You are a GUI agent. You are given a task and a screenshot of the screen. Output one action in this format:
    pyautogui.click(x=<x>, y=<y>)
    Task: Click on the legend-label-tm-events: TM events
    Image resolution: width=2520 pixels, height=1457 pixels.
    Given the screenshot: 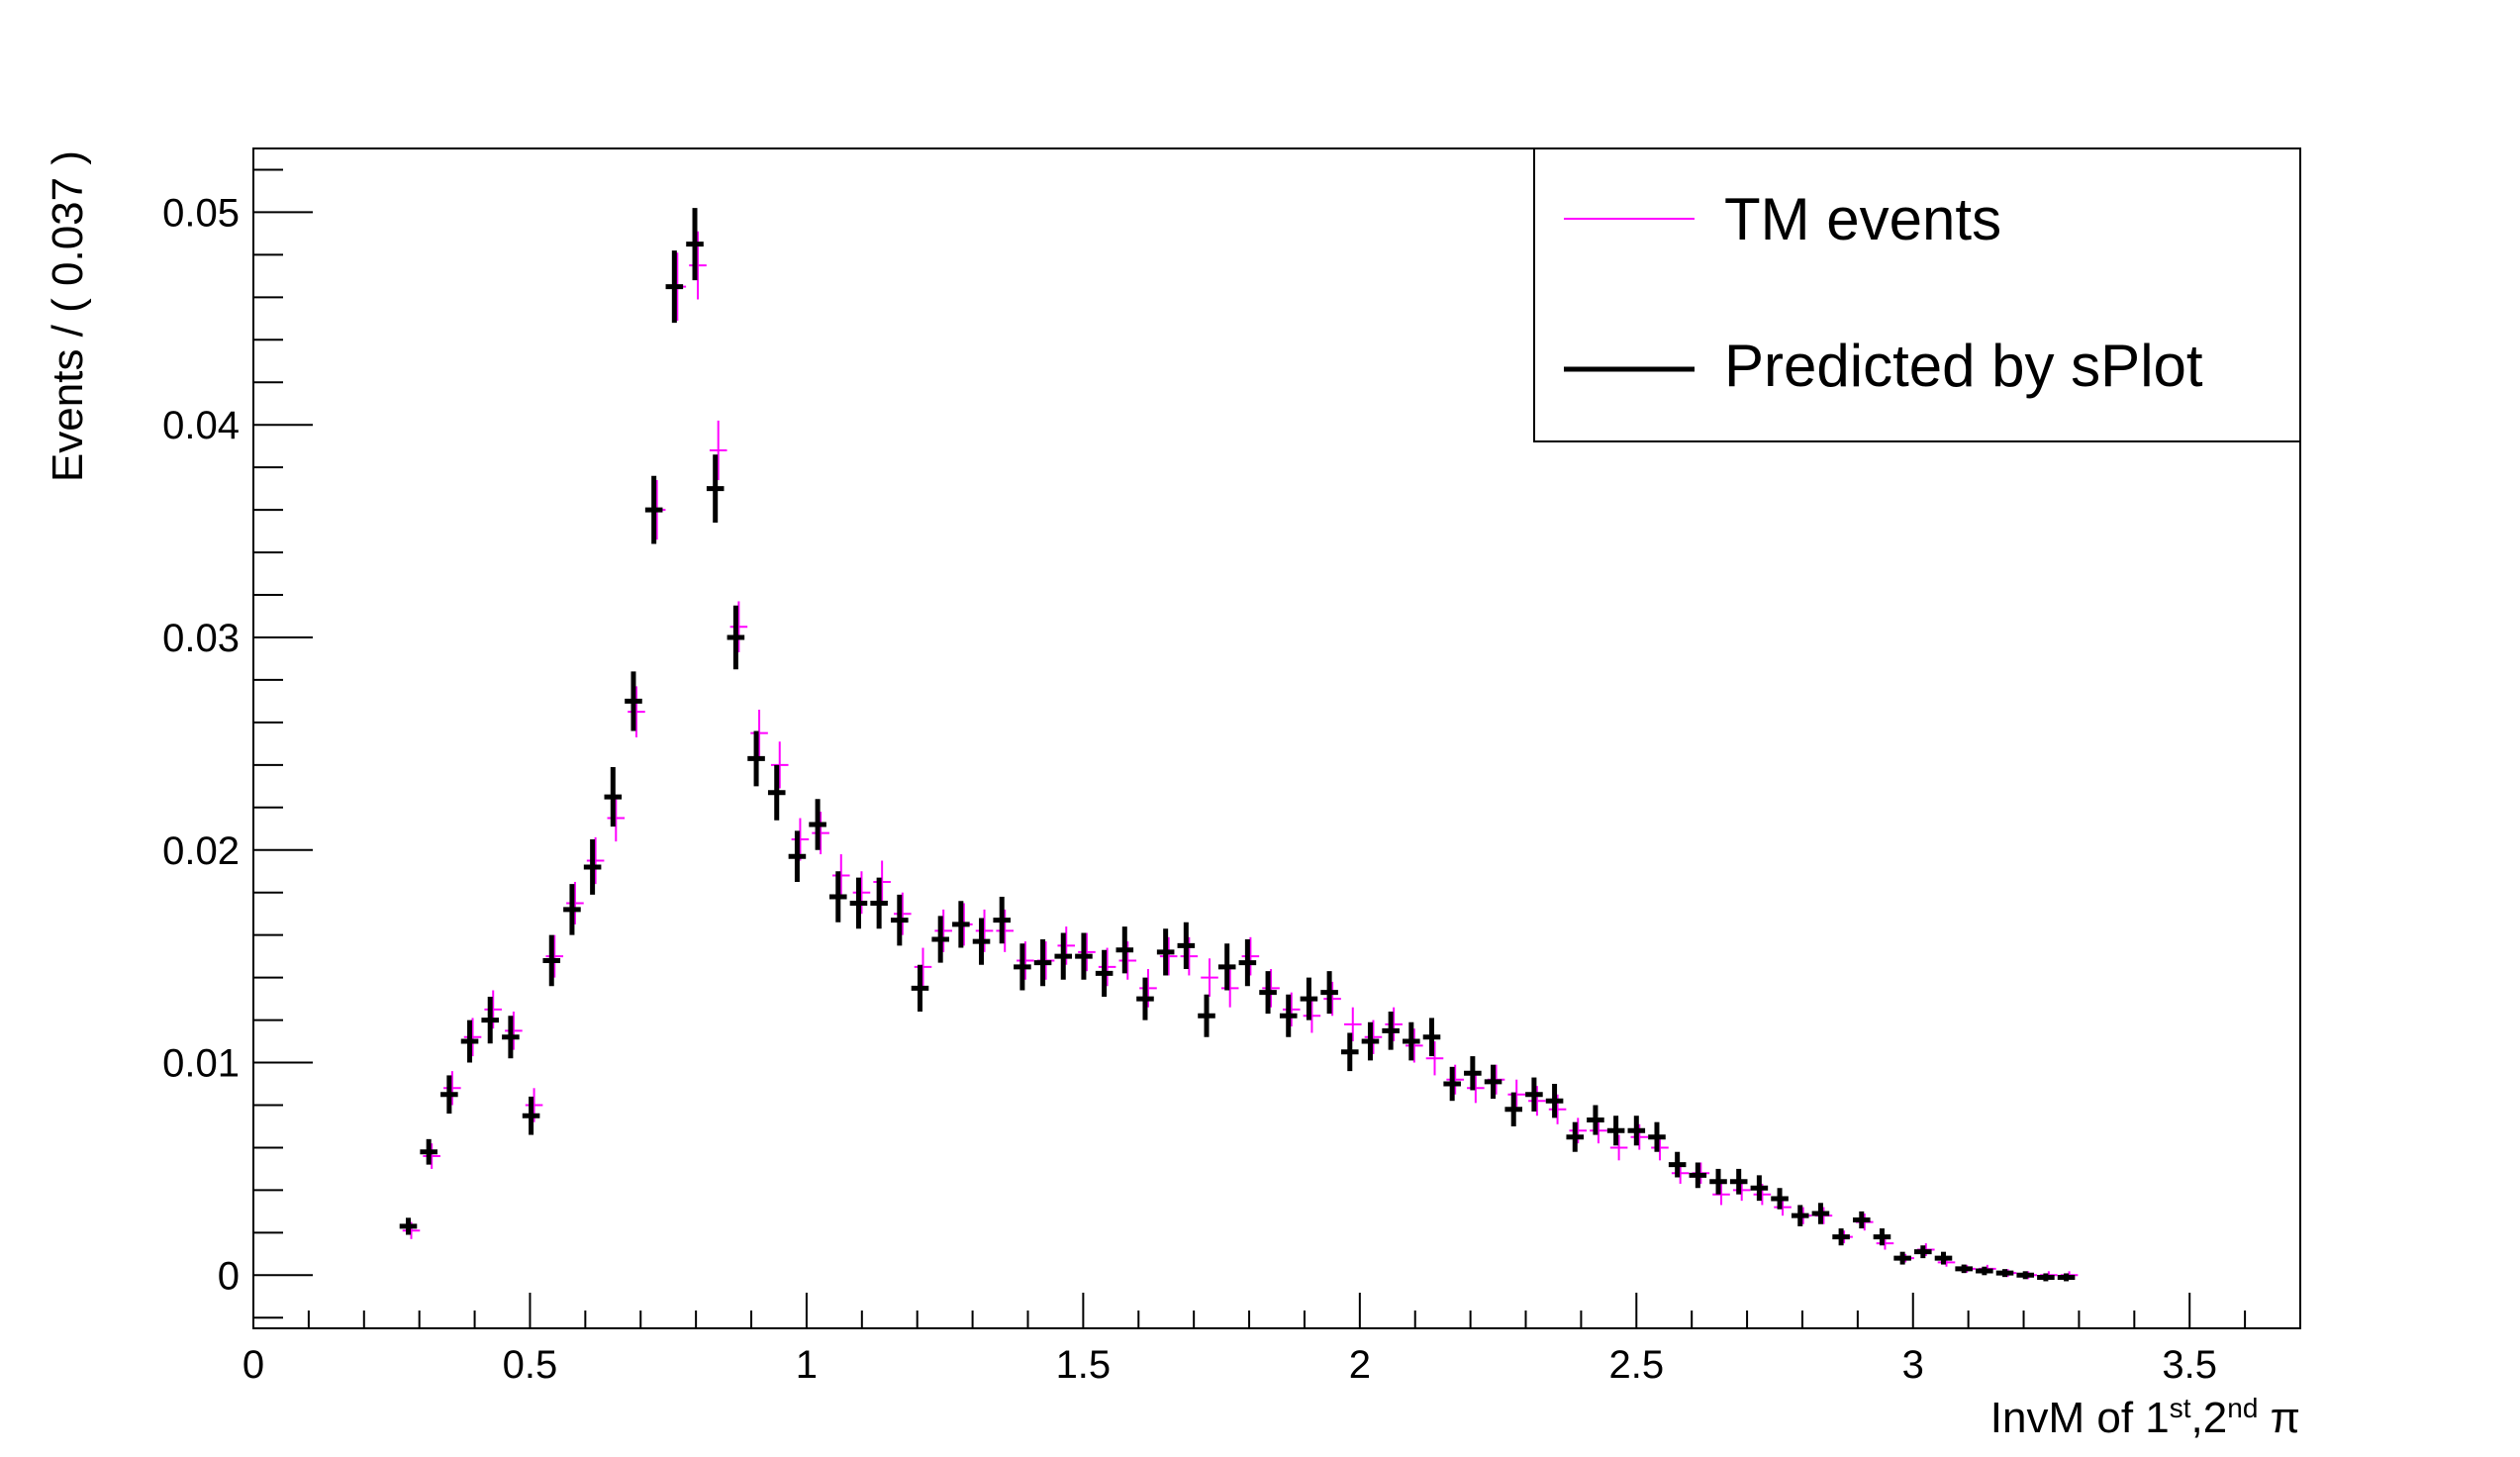 What is the action you would take?
    pyautogui.click(x=1862, y=219)
    